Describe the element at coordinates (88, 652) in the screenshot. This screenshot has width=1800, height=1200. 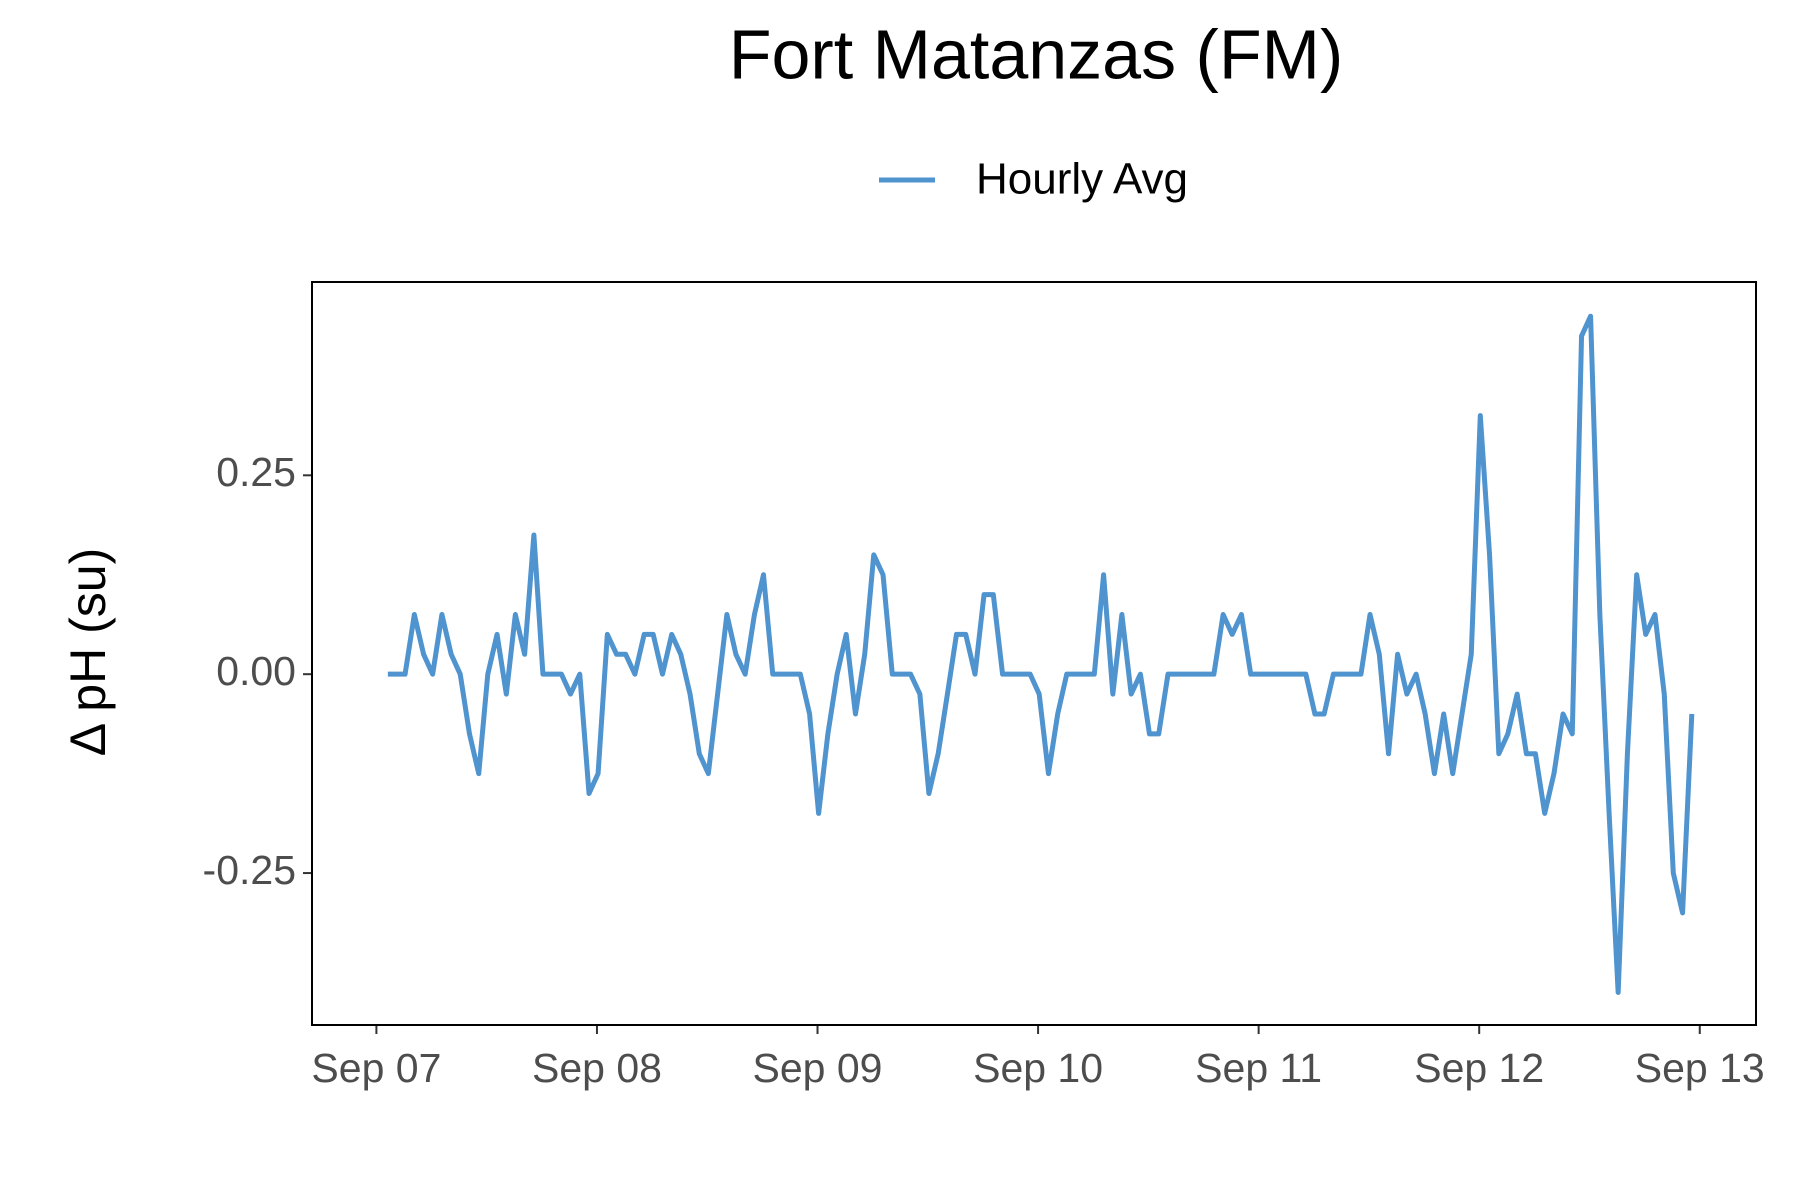
I see `y-axis-label: Δ pH (su)` at that location.